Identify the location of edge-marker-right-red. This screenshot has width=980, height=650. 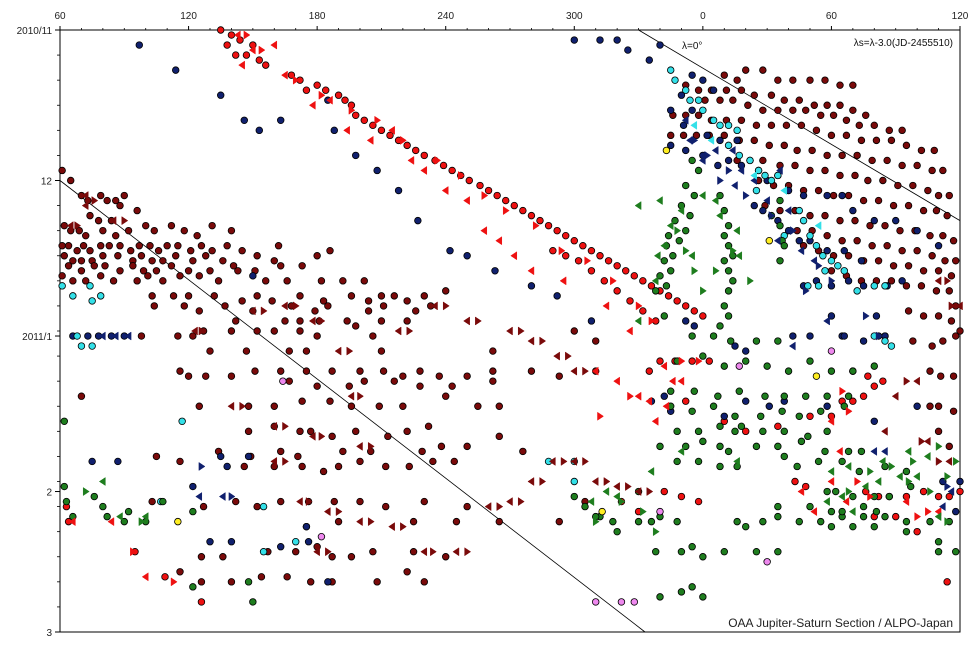
(403, 140).